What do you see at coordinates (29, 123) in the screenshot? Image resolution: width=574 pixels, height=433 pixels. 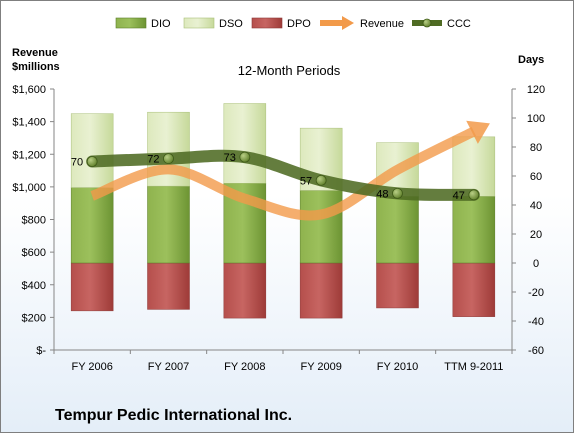 I see `left-tick-label: $1,400` at bounding box center [29, 123].